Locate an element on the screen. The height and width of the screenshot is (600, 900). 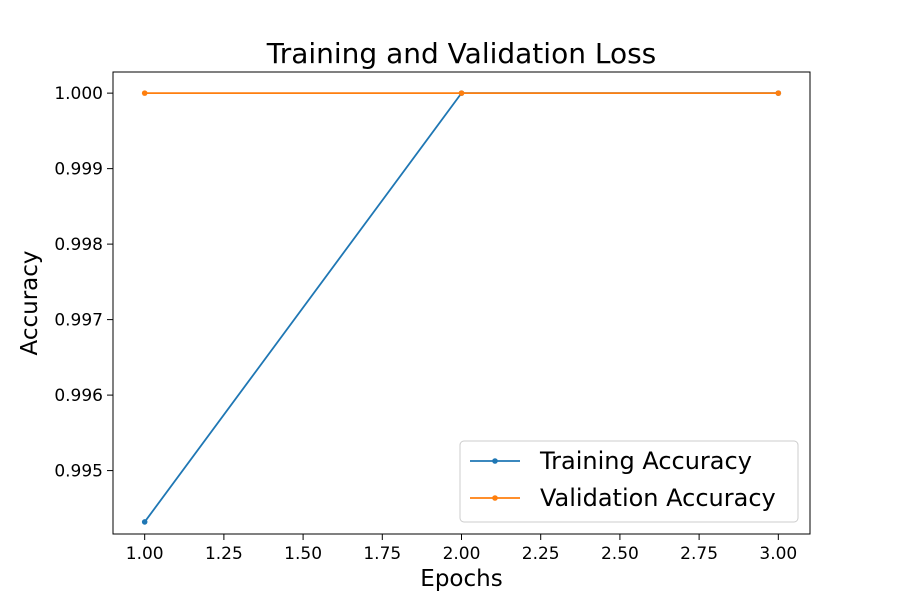
x-tick-label: 1.00 is located at coordinates (145, 554).